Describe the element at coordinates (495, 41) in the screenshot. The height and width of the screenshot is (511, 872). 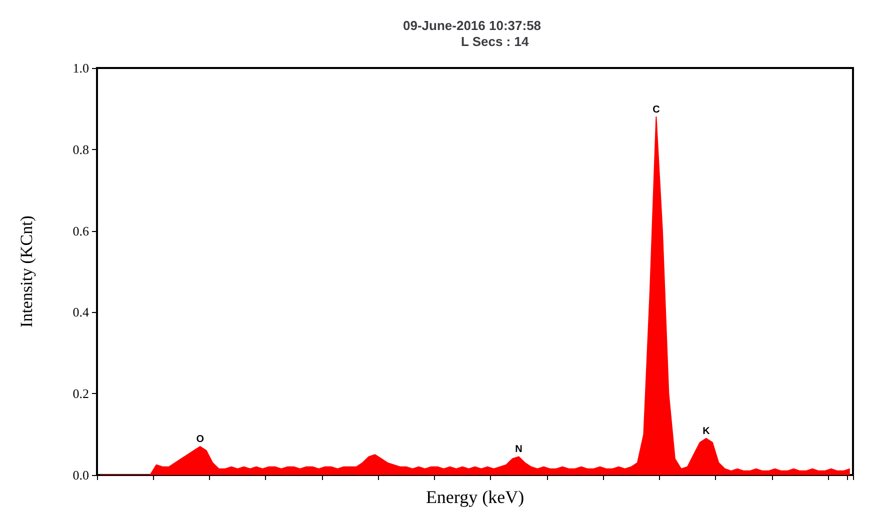
I see `chart-subtitle: L Secs : 14` at that location.